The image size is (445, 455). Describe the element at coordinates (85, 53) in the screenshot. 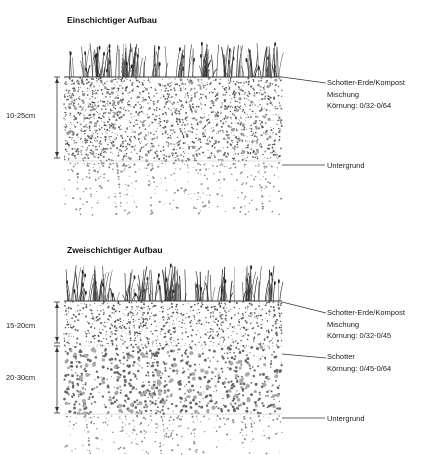

I see `grass-seedhead` at that location.